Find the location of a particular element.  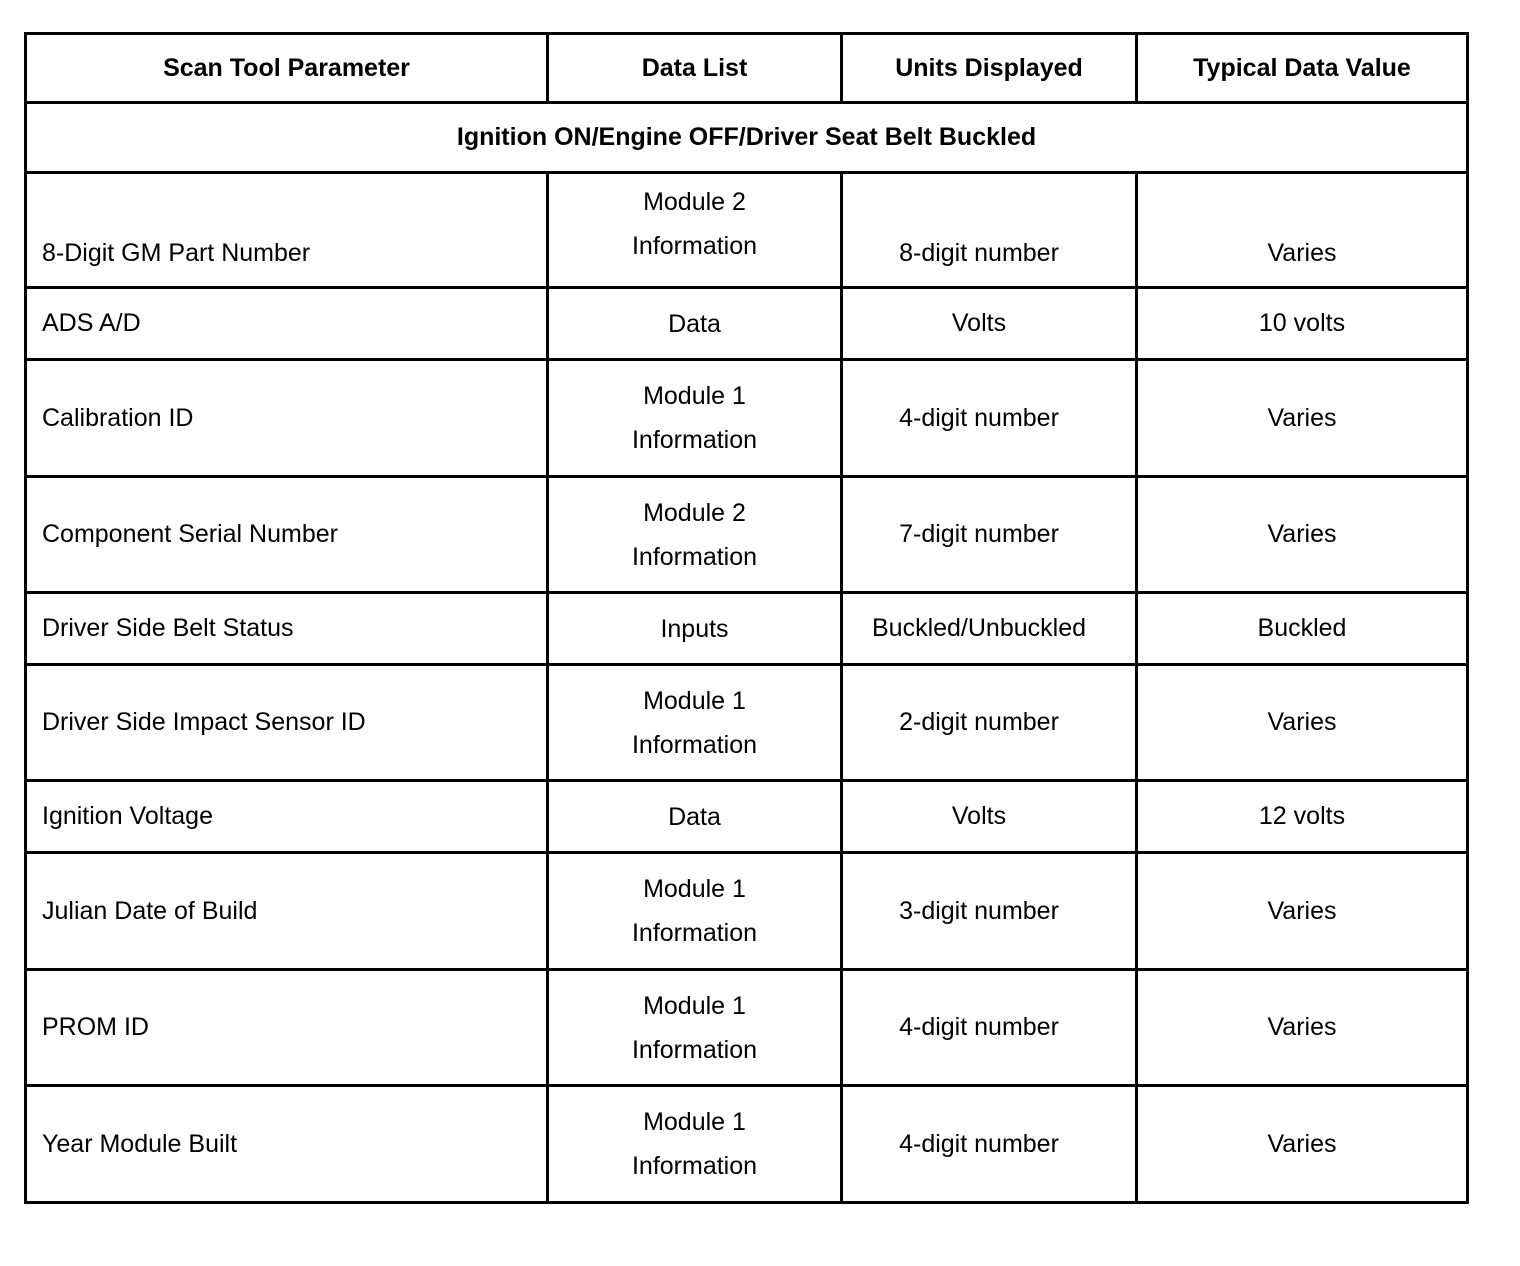

parameter-cell: Ignition Voltage is located at coordinates (286, 816).